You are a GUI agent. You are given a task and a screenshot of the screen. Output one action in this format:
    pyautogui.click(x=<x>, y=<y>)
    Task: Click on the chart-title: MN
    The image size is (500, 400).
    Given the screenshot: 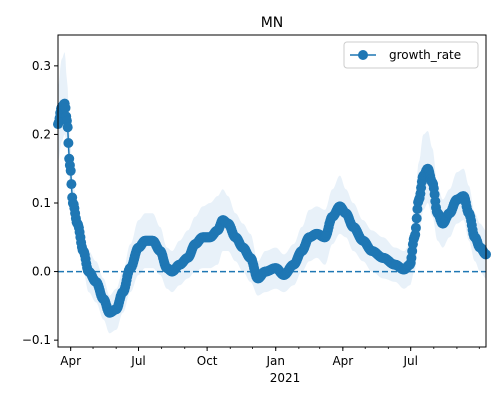 What is the action you would take?
    pyautogui.click(x=272, y=23)
    